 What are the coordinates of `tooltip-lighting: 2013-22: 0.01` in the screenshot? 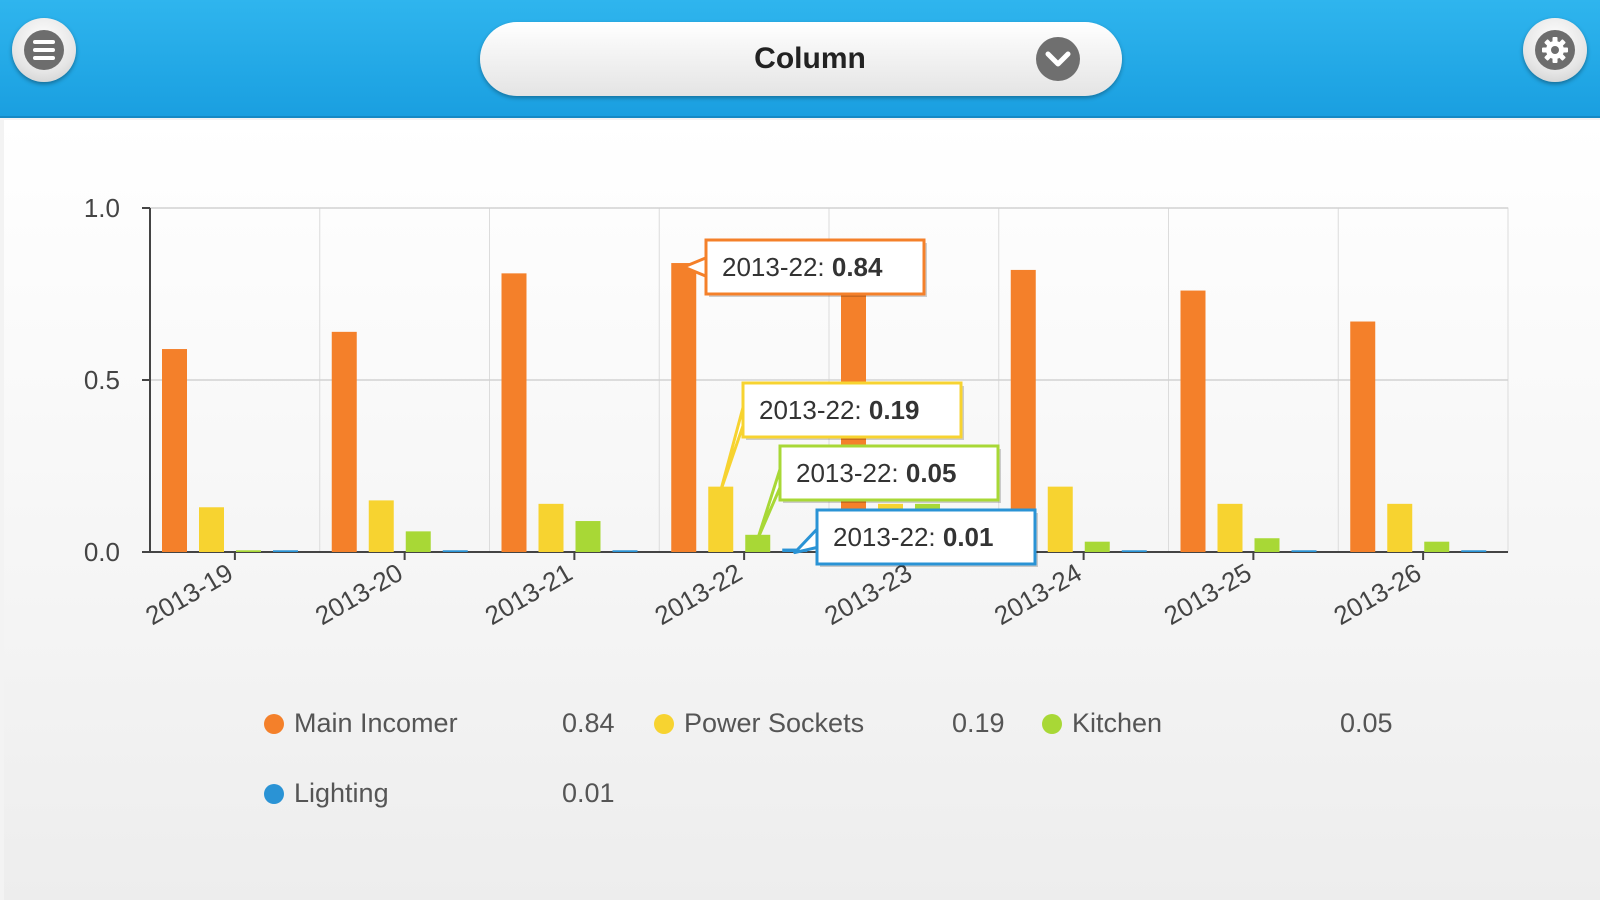 It's located at (915, 537).